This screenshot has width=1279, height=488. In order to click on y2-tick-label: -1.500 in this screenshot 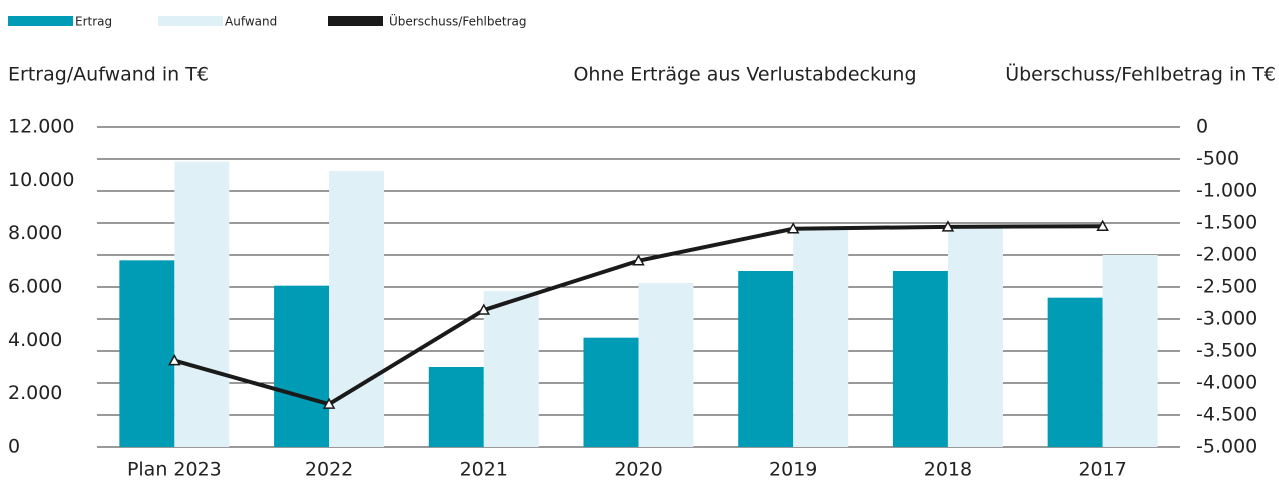, I will do `click(1226, 223)`.